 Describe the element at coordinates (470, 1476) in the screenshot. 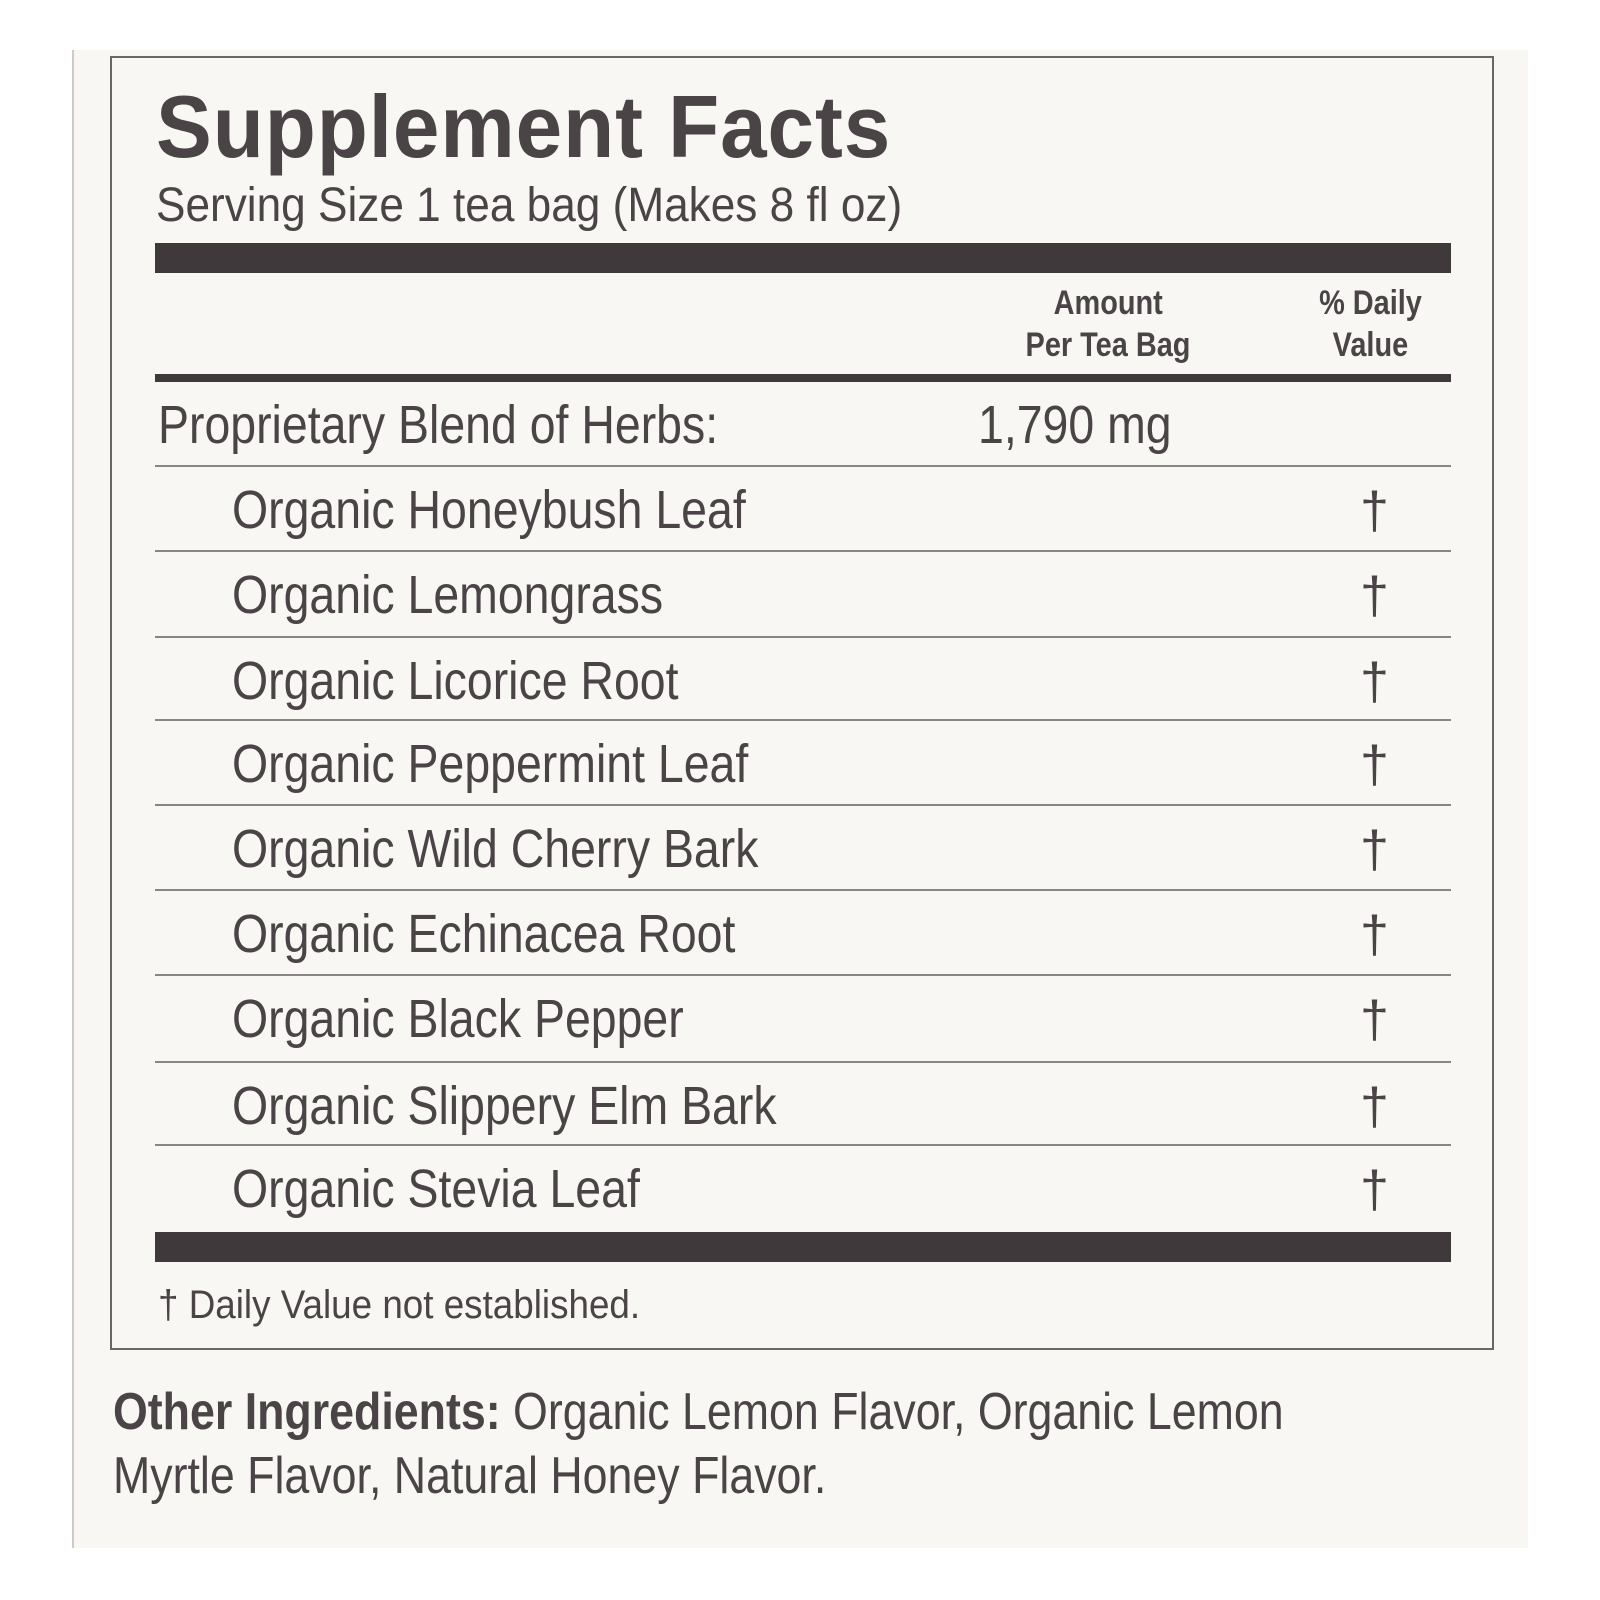

I see `other-ingredients-text-line2: Myrtle Flavor, Natural Honey Flavor.` at that location.